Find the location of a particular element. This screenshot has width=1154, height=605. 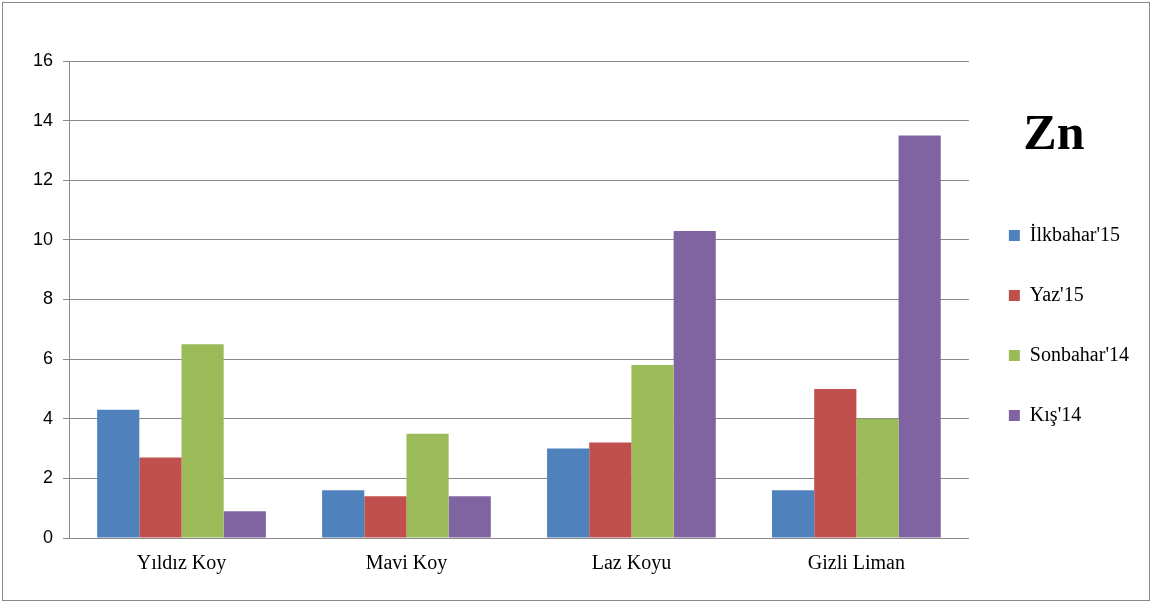

y-tick-label: 16 is located at coordinates (43, 59).